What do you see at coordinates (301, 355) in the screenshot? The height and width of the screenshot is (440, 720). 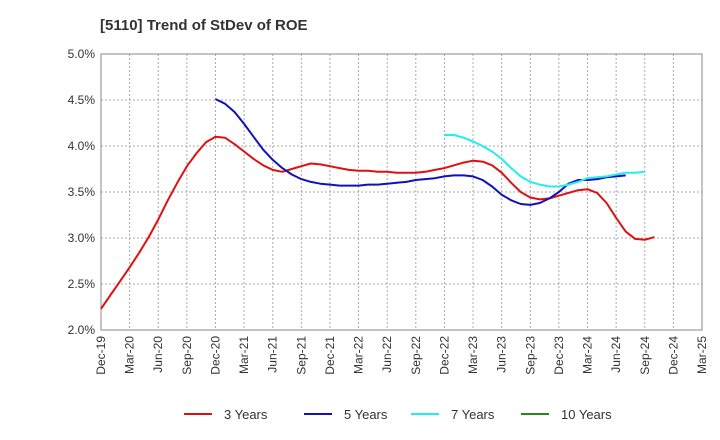 I see `x-tick-label: Sep-21` at bounding box center [301, 355].